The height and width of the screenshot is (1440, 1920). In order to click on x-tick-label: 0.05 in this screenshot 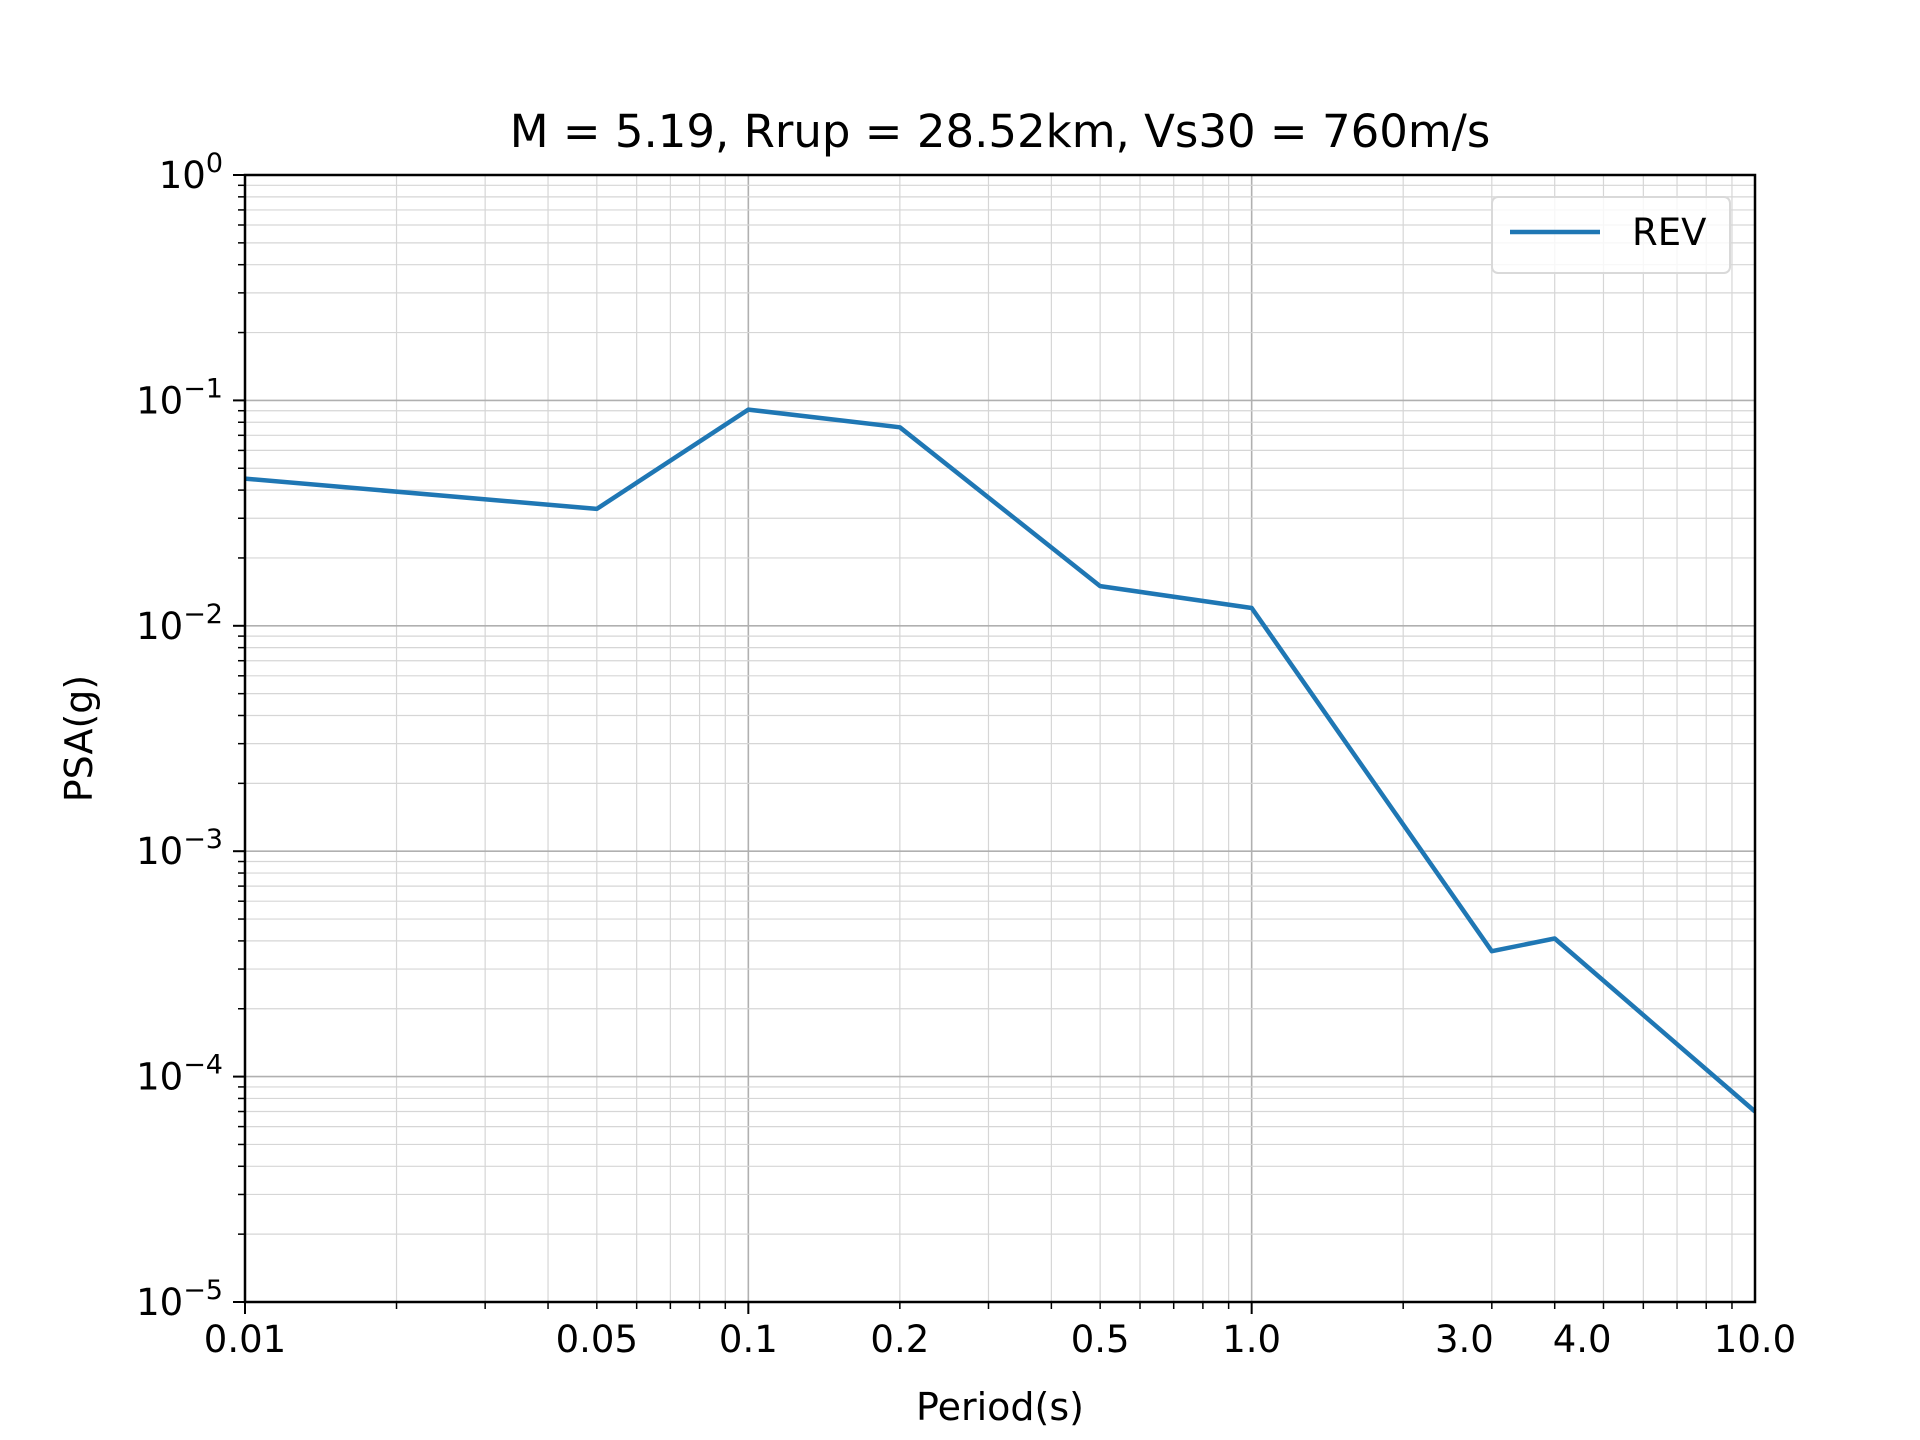, I will do `click(597, 1339)`.